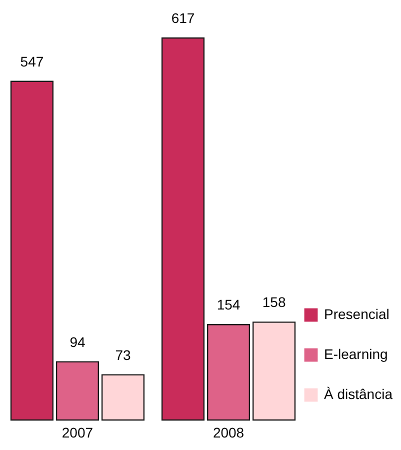 The height and width of the screenshot is (450, 401). What do you see at coordinates (357, 314) in the screenshot?
I see `legend-label: Presencial` at bounding box center [357, 314].